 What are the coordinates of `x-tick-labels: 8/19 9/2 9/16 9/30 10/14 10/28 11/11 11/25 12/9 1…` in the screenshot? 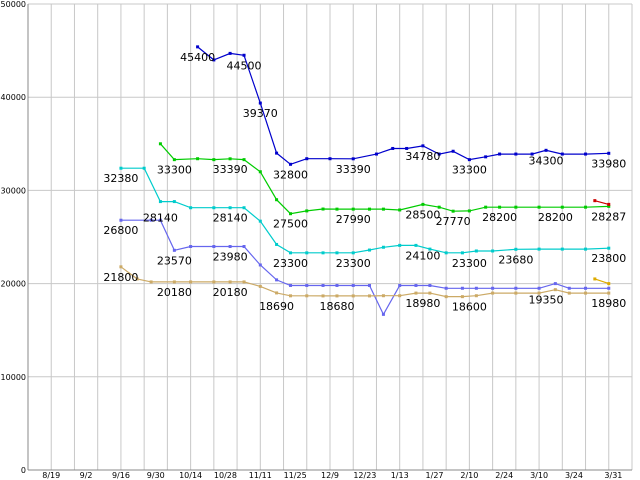 It's located at (332, 475).